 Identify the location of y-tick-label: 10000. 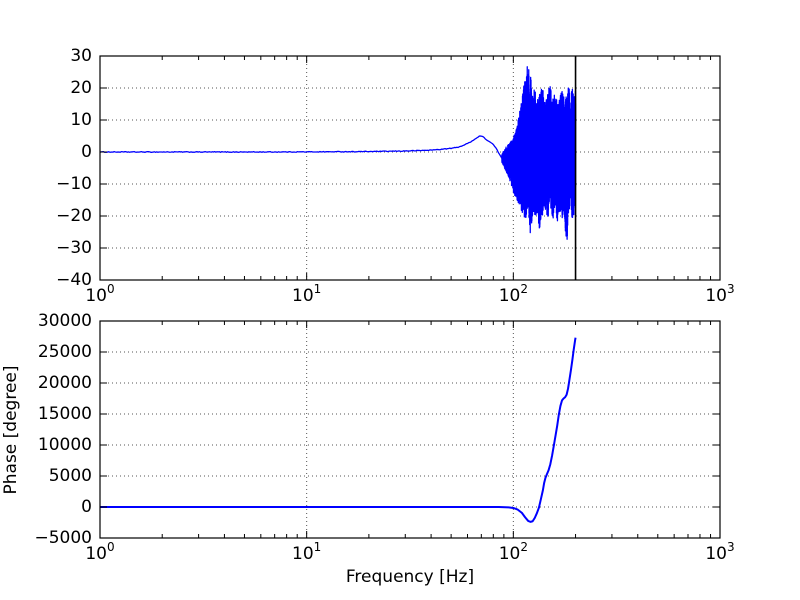
(65, 445).